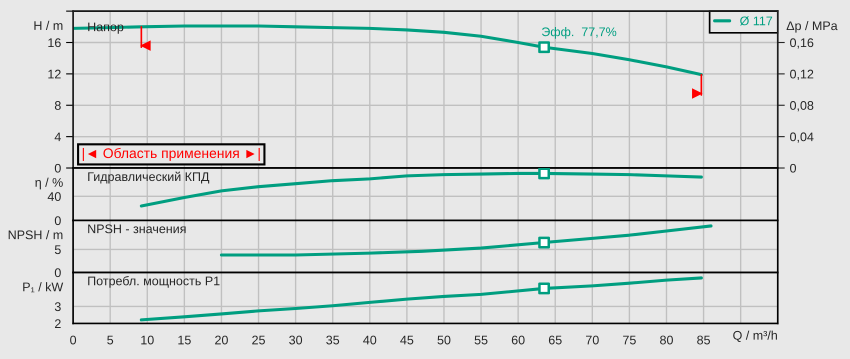 This screenshot has height=359, width=850. I want to click on y-tick-label: 3, so click(57, 307).